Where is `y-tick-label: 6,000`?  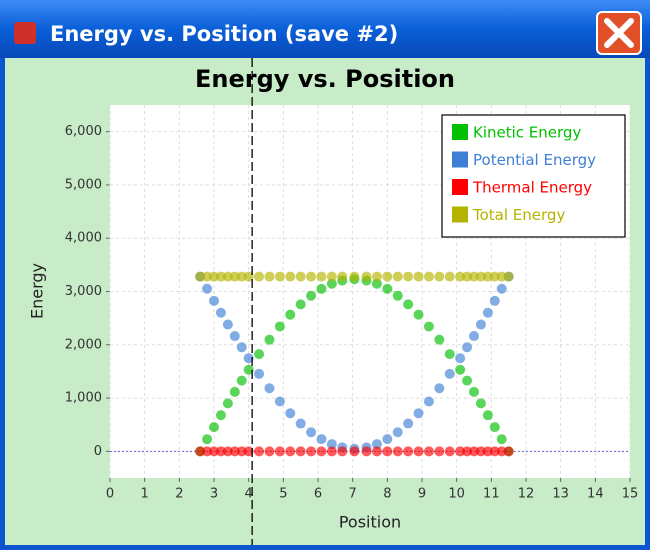
y-tick-label: 6,000 is located at coordinates (83, 131).